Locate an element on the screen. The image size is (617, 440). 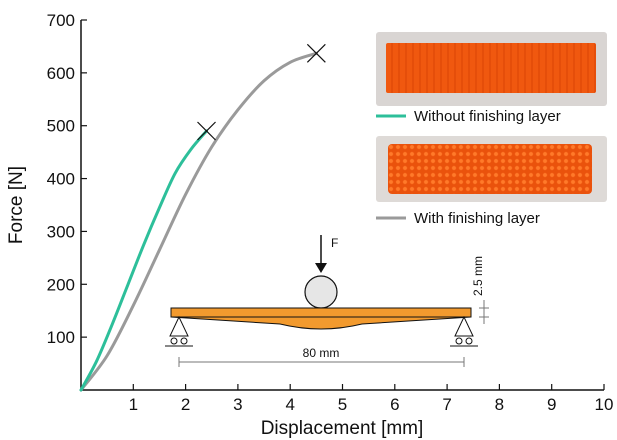
x-tick-label: 6 is located at coordinates (394, 404).